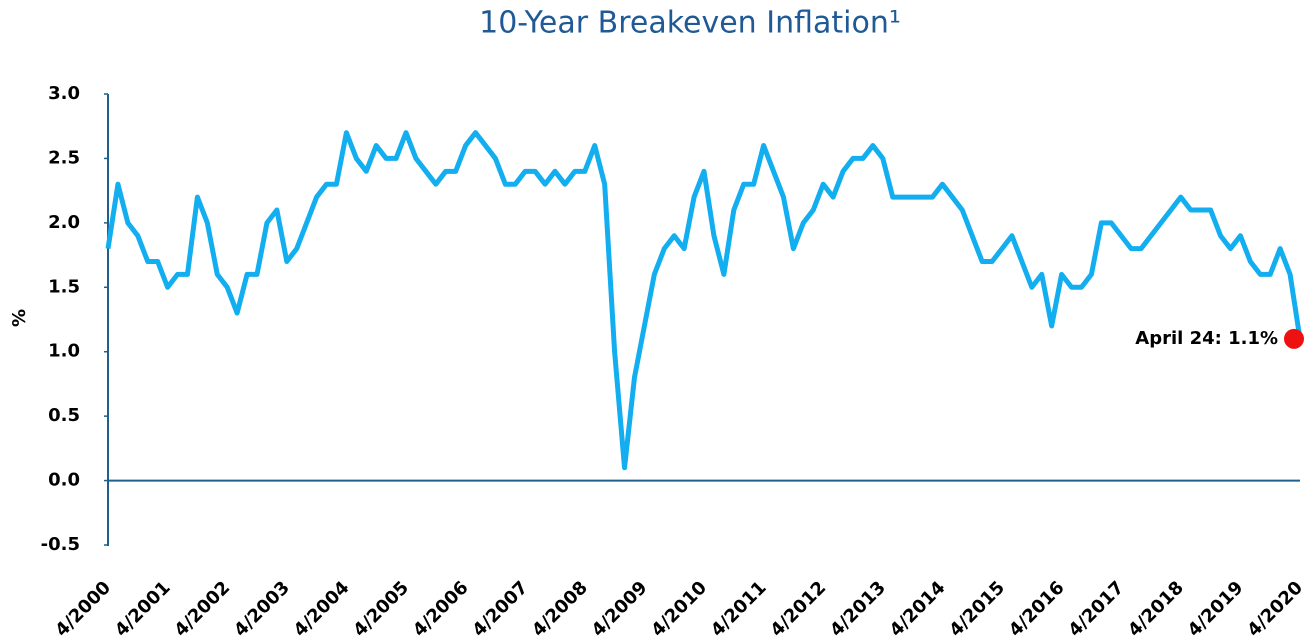 The height and width of the screenshot is (644, 1308). I want to click on x-tick-label: 4/2001, so click(143, 609).